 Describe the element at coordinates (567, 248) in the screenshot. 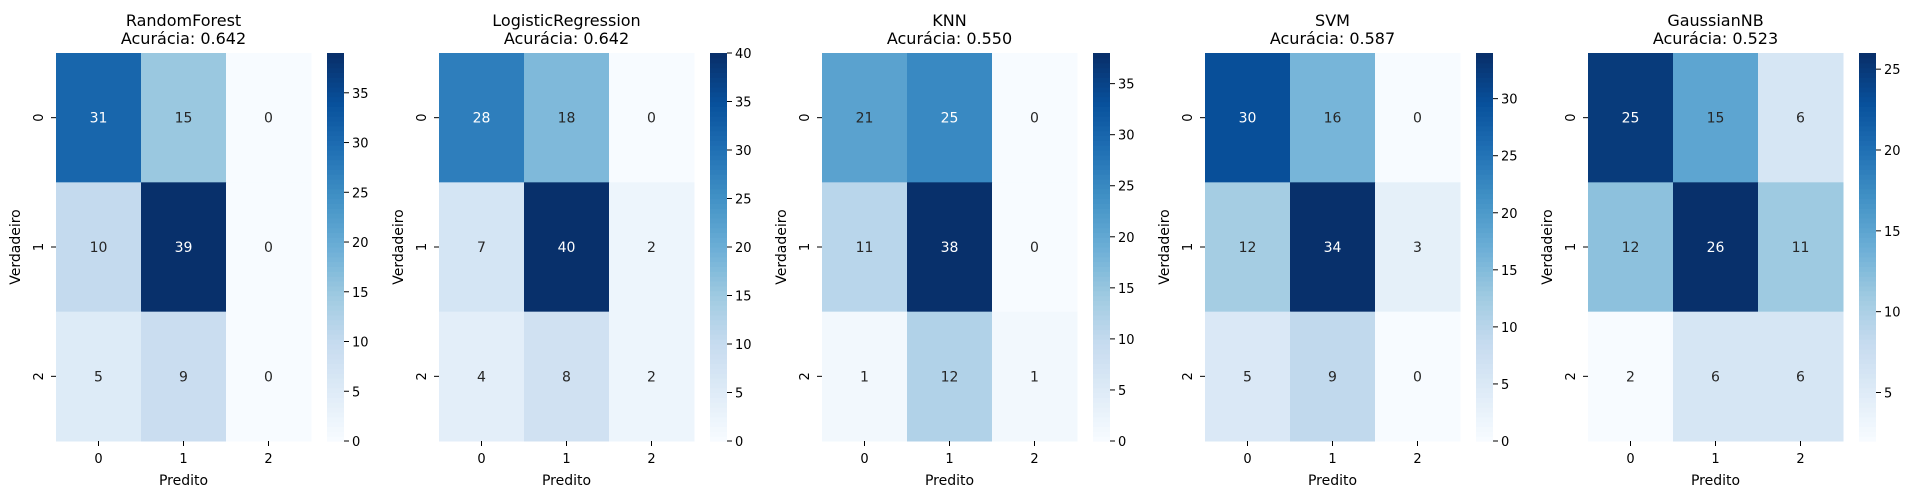

I see `cell-value-label: 40` at that location.